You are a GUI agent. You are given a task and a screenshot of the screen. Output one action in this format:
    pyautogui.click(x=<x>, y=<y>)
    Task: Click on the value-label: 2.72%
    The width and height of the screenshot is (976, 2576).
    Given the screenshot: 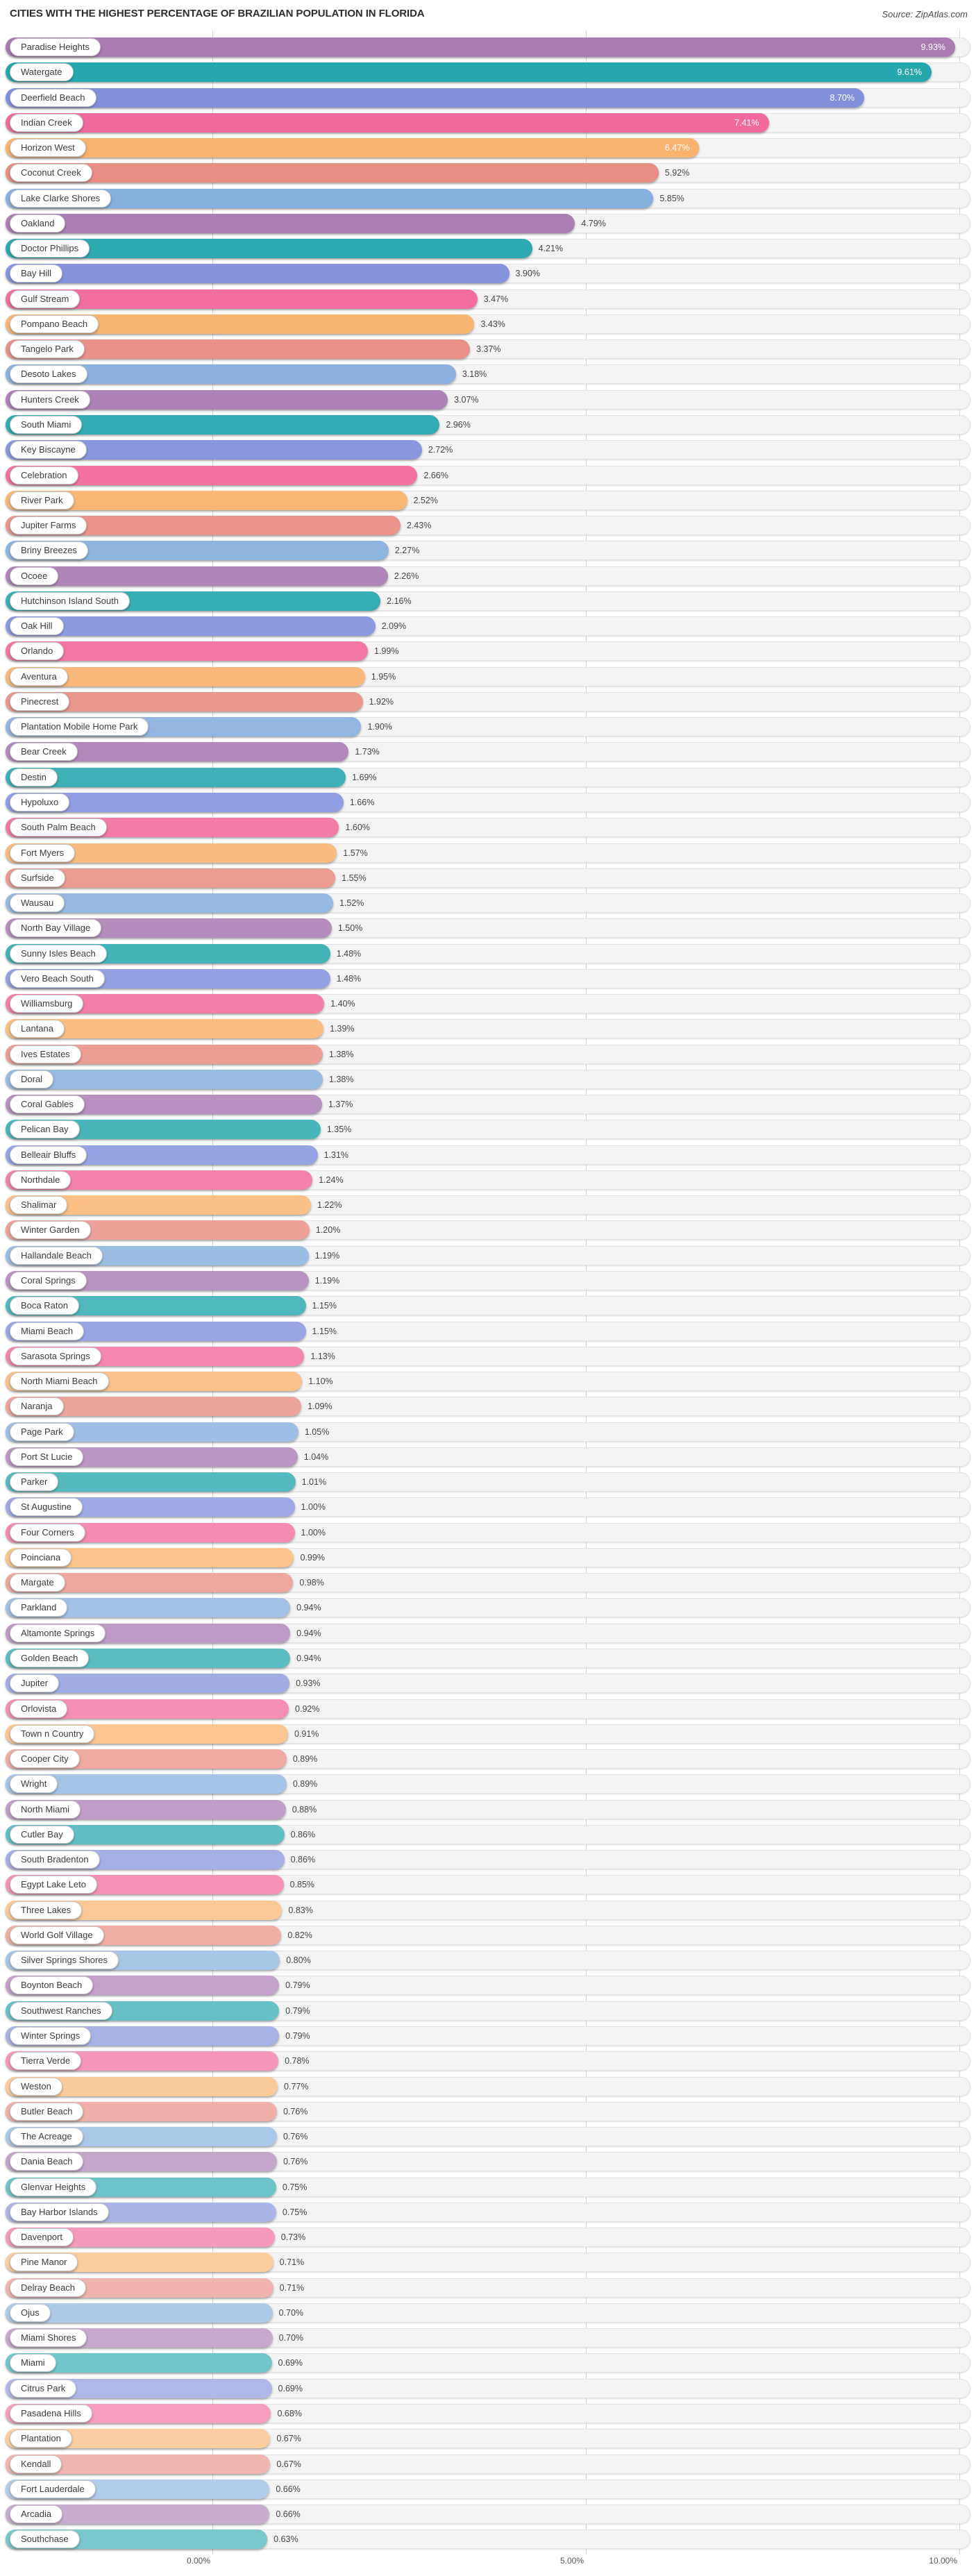 What is the action you would take?
    pyautogui.click(x=440, y=450)
    